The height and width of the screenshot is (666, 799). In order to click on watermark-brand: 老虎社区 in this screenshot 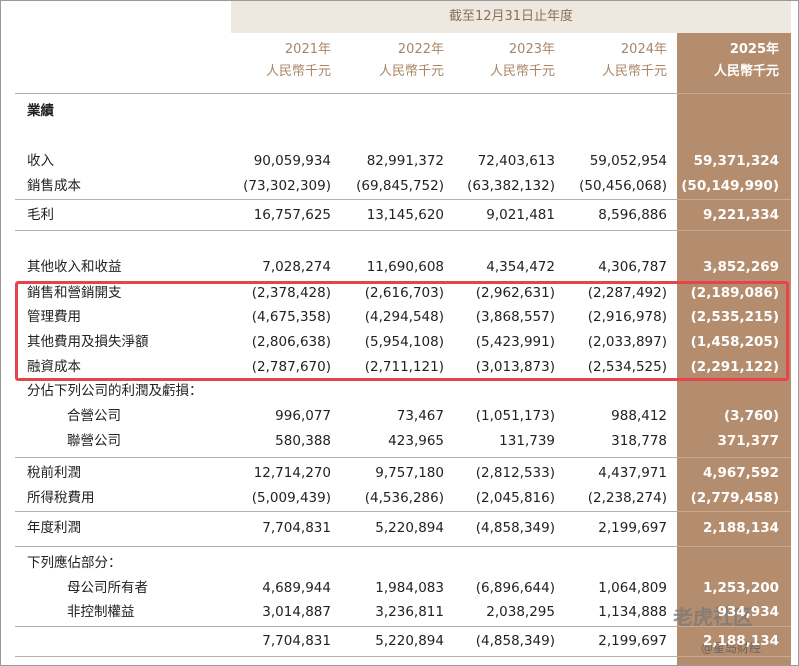, I will do `click(713, 617)`.